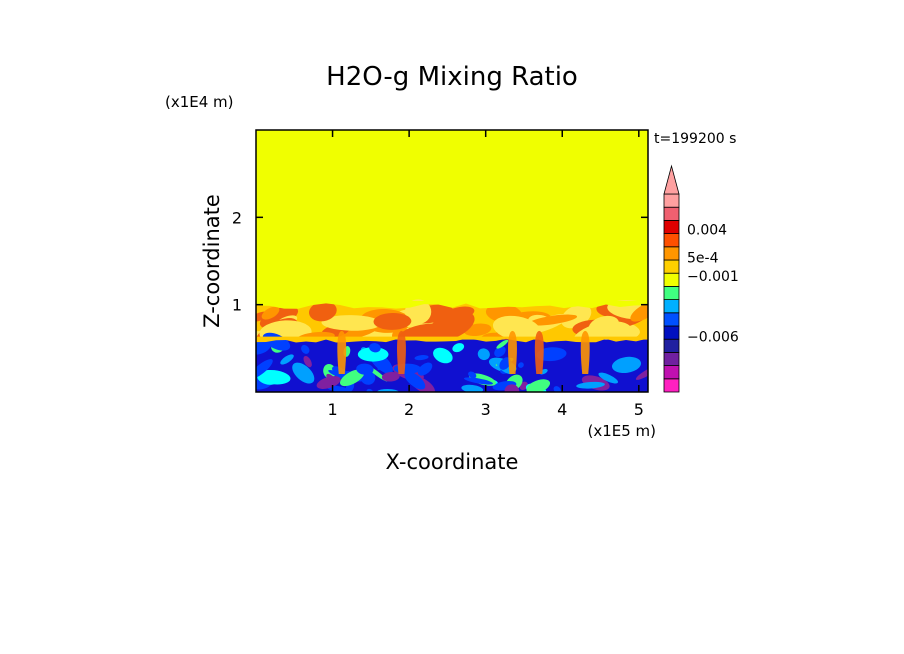 The height and width of the screenshot is (654, 904). I want to click on y-tick-label: 2, so click(237, 217).